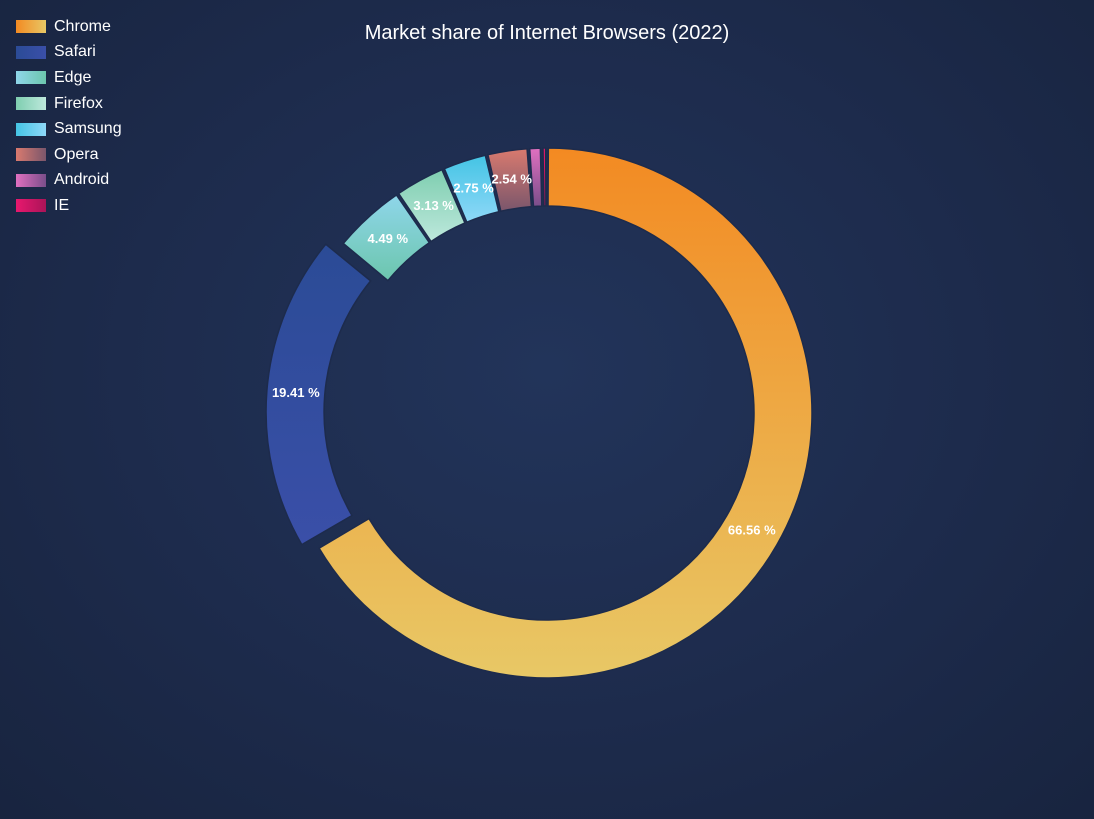  I want to click on legend-item-android: Android, so click(69, 181).